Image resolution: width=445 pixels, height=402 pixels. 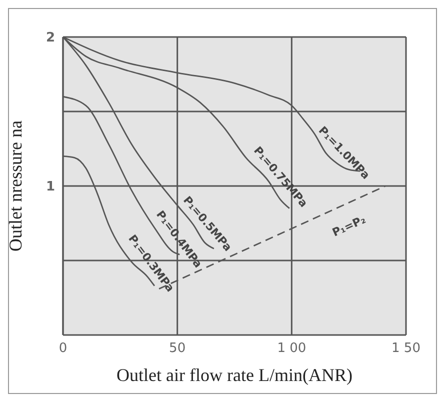 I want to click on x-tick-label: 50, so click(x=177, y=348).